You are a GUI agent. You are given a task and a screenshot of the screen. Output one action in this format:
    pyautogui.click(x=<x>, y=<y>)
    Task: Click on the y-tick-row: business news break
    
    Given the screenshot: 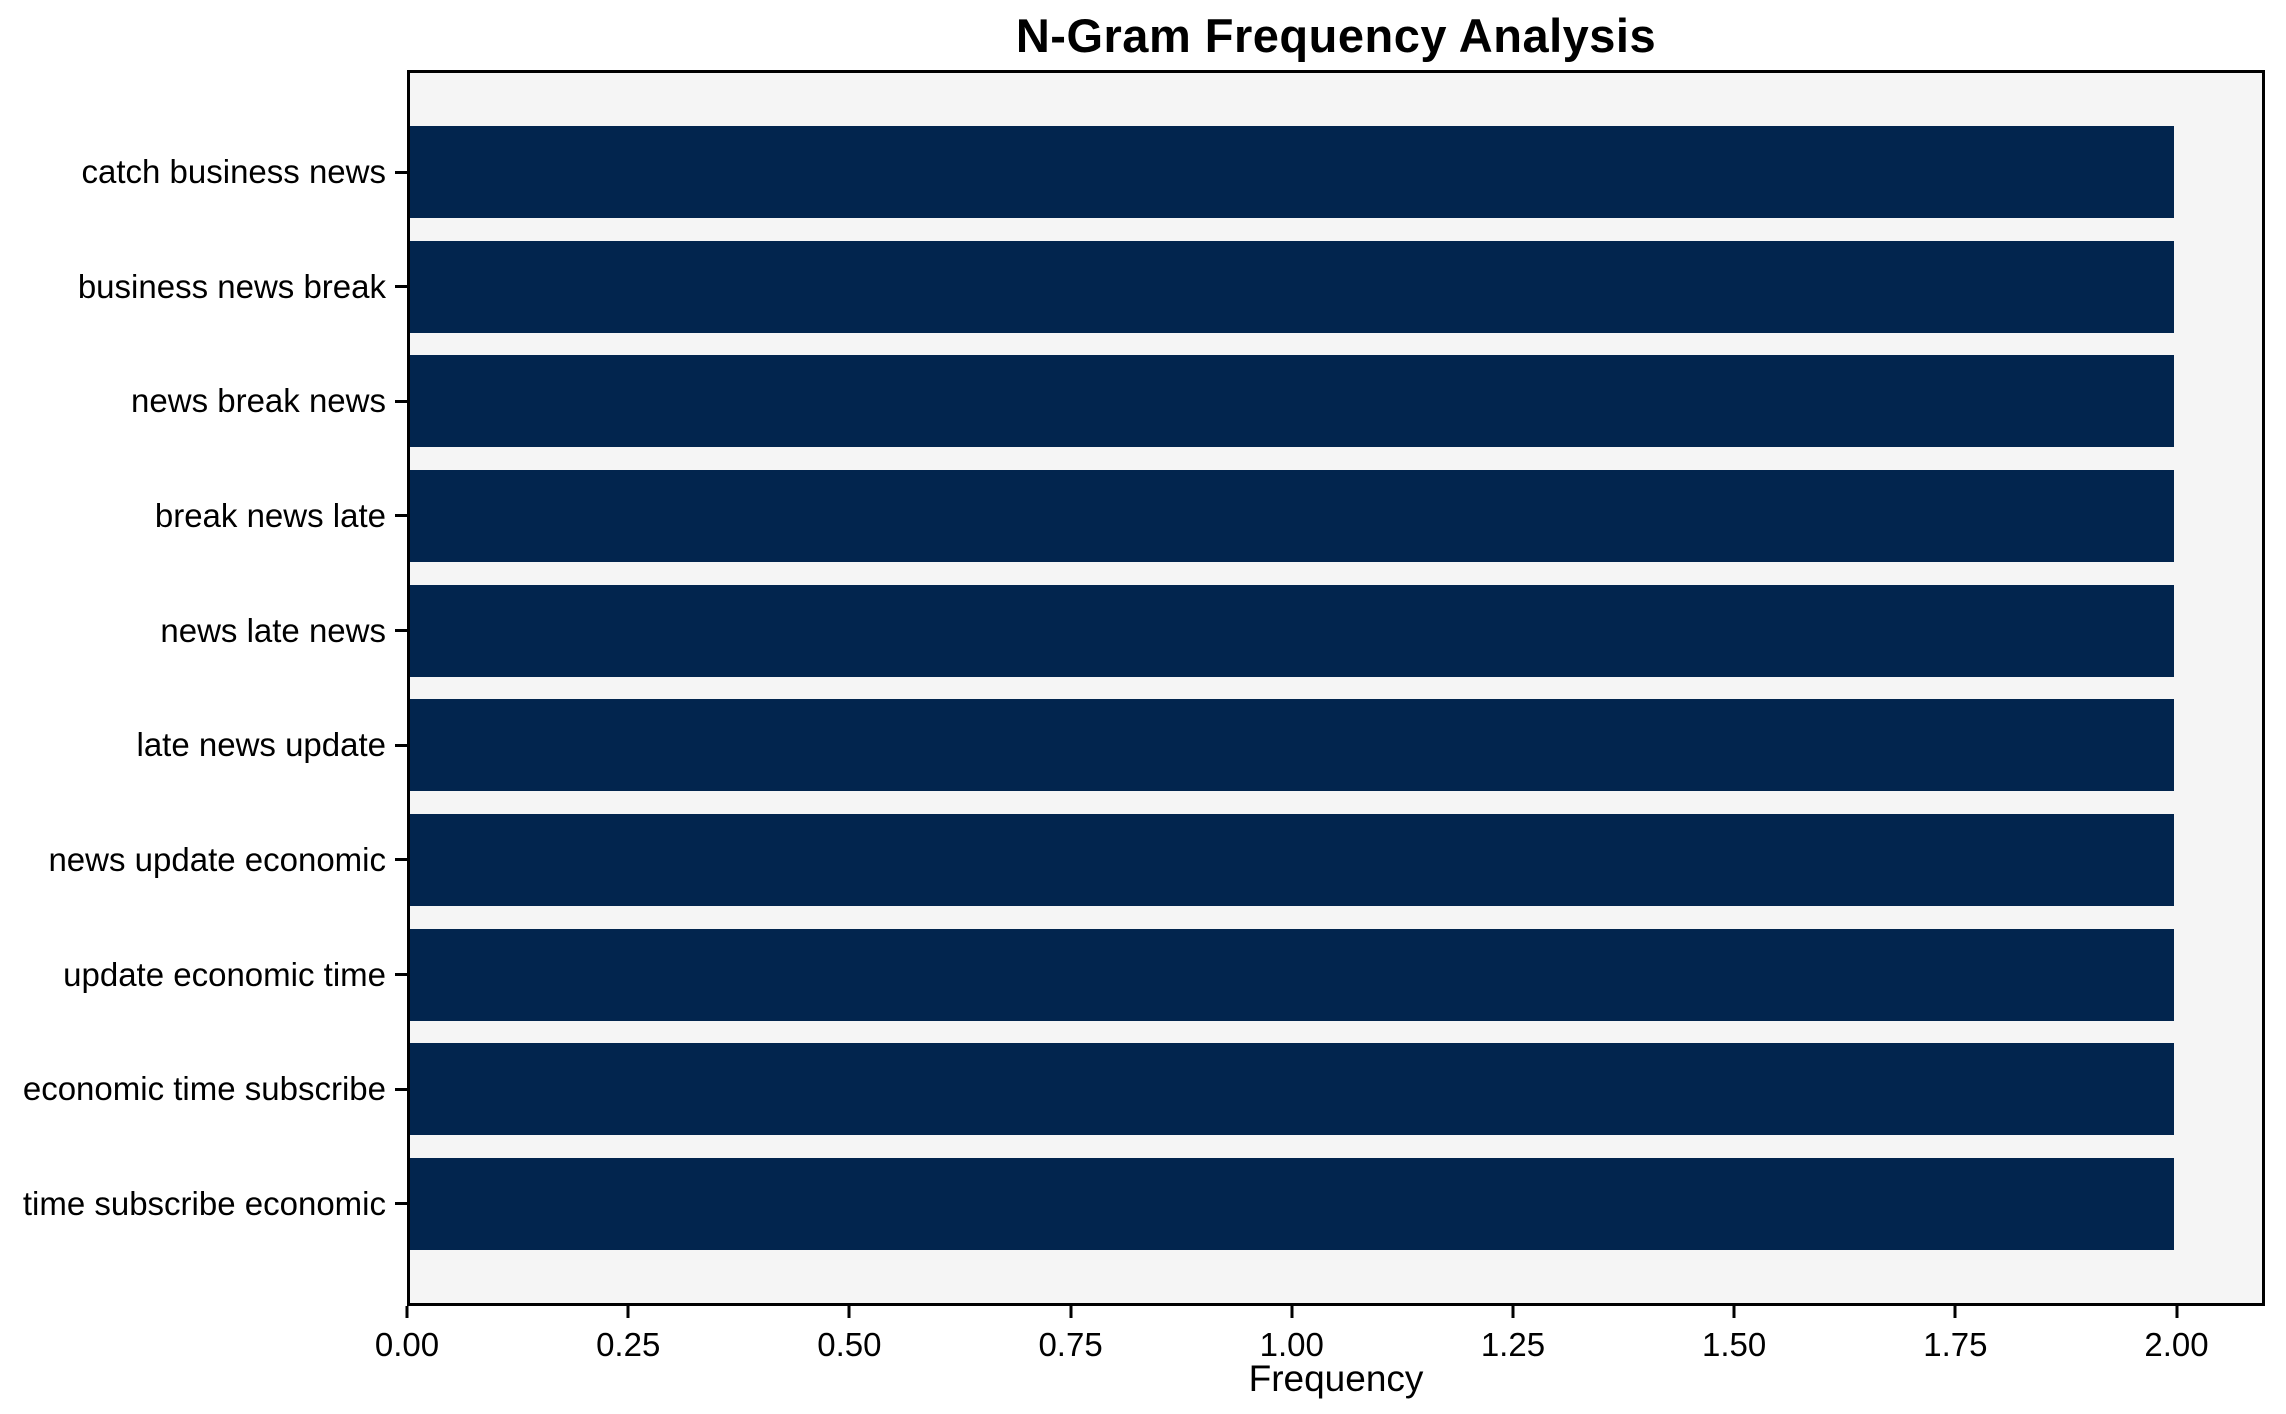 What is the action you would take?
    pyautogui.click(x=203, y=287)
    